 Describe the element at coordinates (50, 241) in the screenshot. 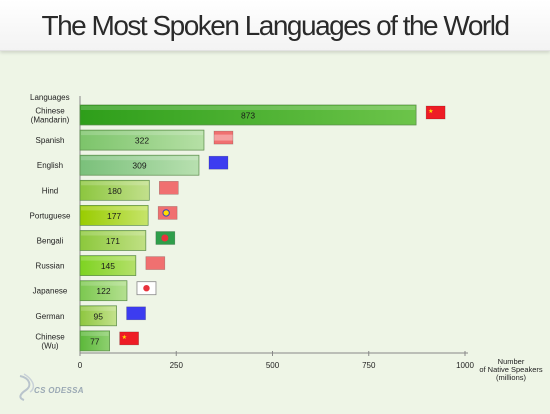

I see `category-label: Bengali` at that location.